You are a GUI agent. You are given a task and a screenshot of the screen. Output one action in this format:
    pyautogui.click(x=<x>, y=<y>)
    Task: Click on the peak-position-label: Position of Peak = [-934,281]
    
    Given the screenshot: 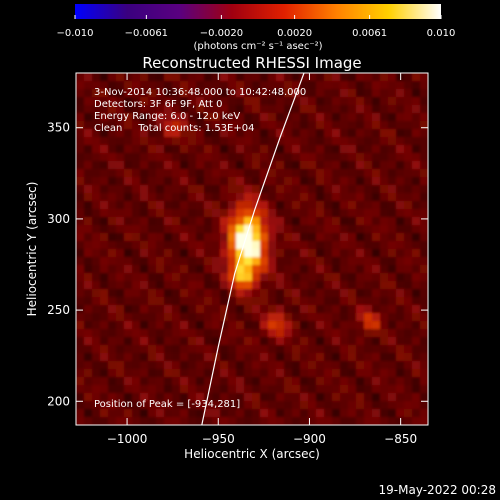 What is the action you would take?
    pyautogui.click(x=167, y=404)
    